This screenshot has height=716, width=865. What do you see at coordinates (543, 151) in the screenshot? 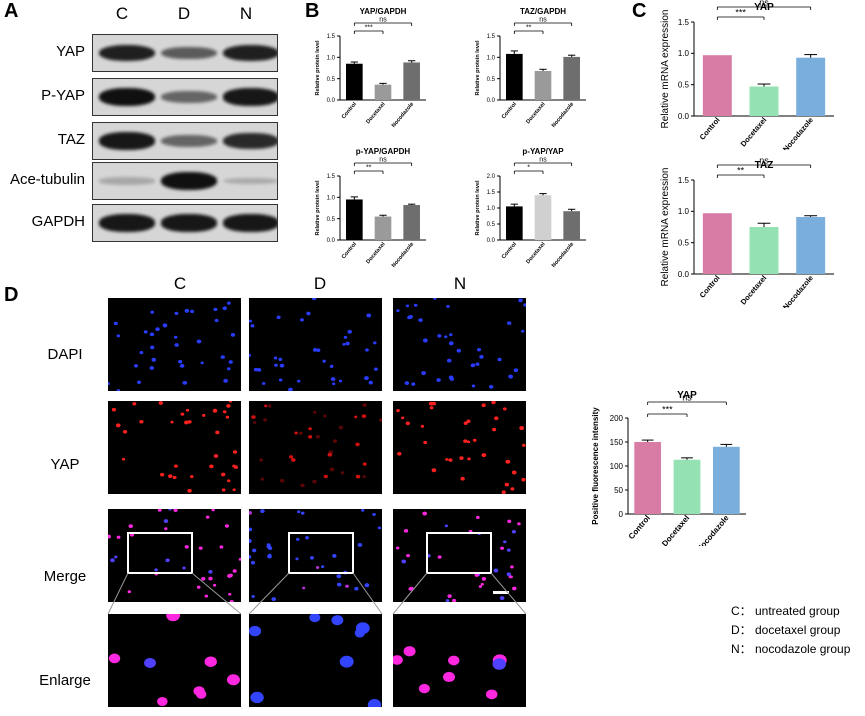
I see `chart-title: p-YAP/YAP` at bounding box center [543, 151].